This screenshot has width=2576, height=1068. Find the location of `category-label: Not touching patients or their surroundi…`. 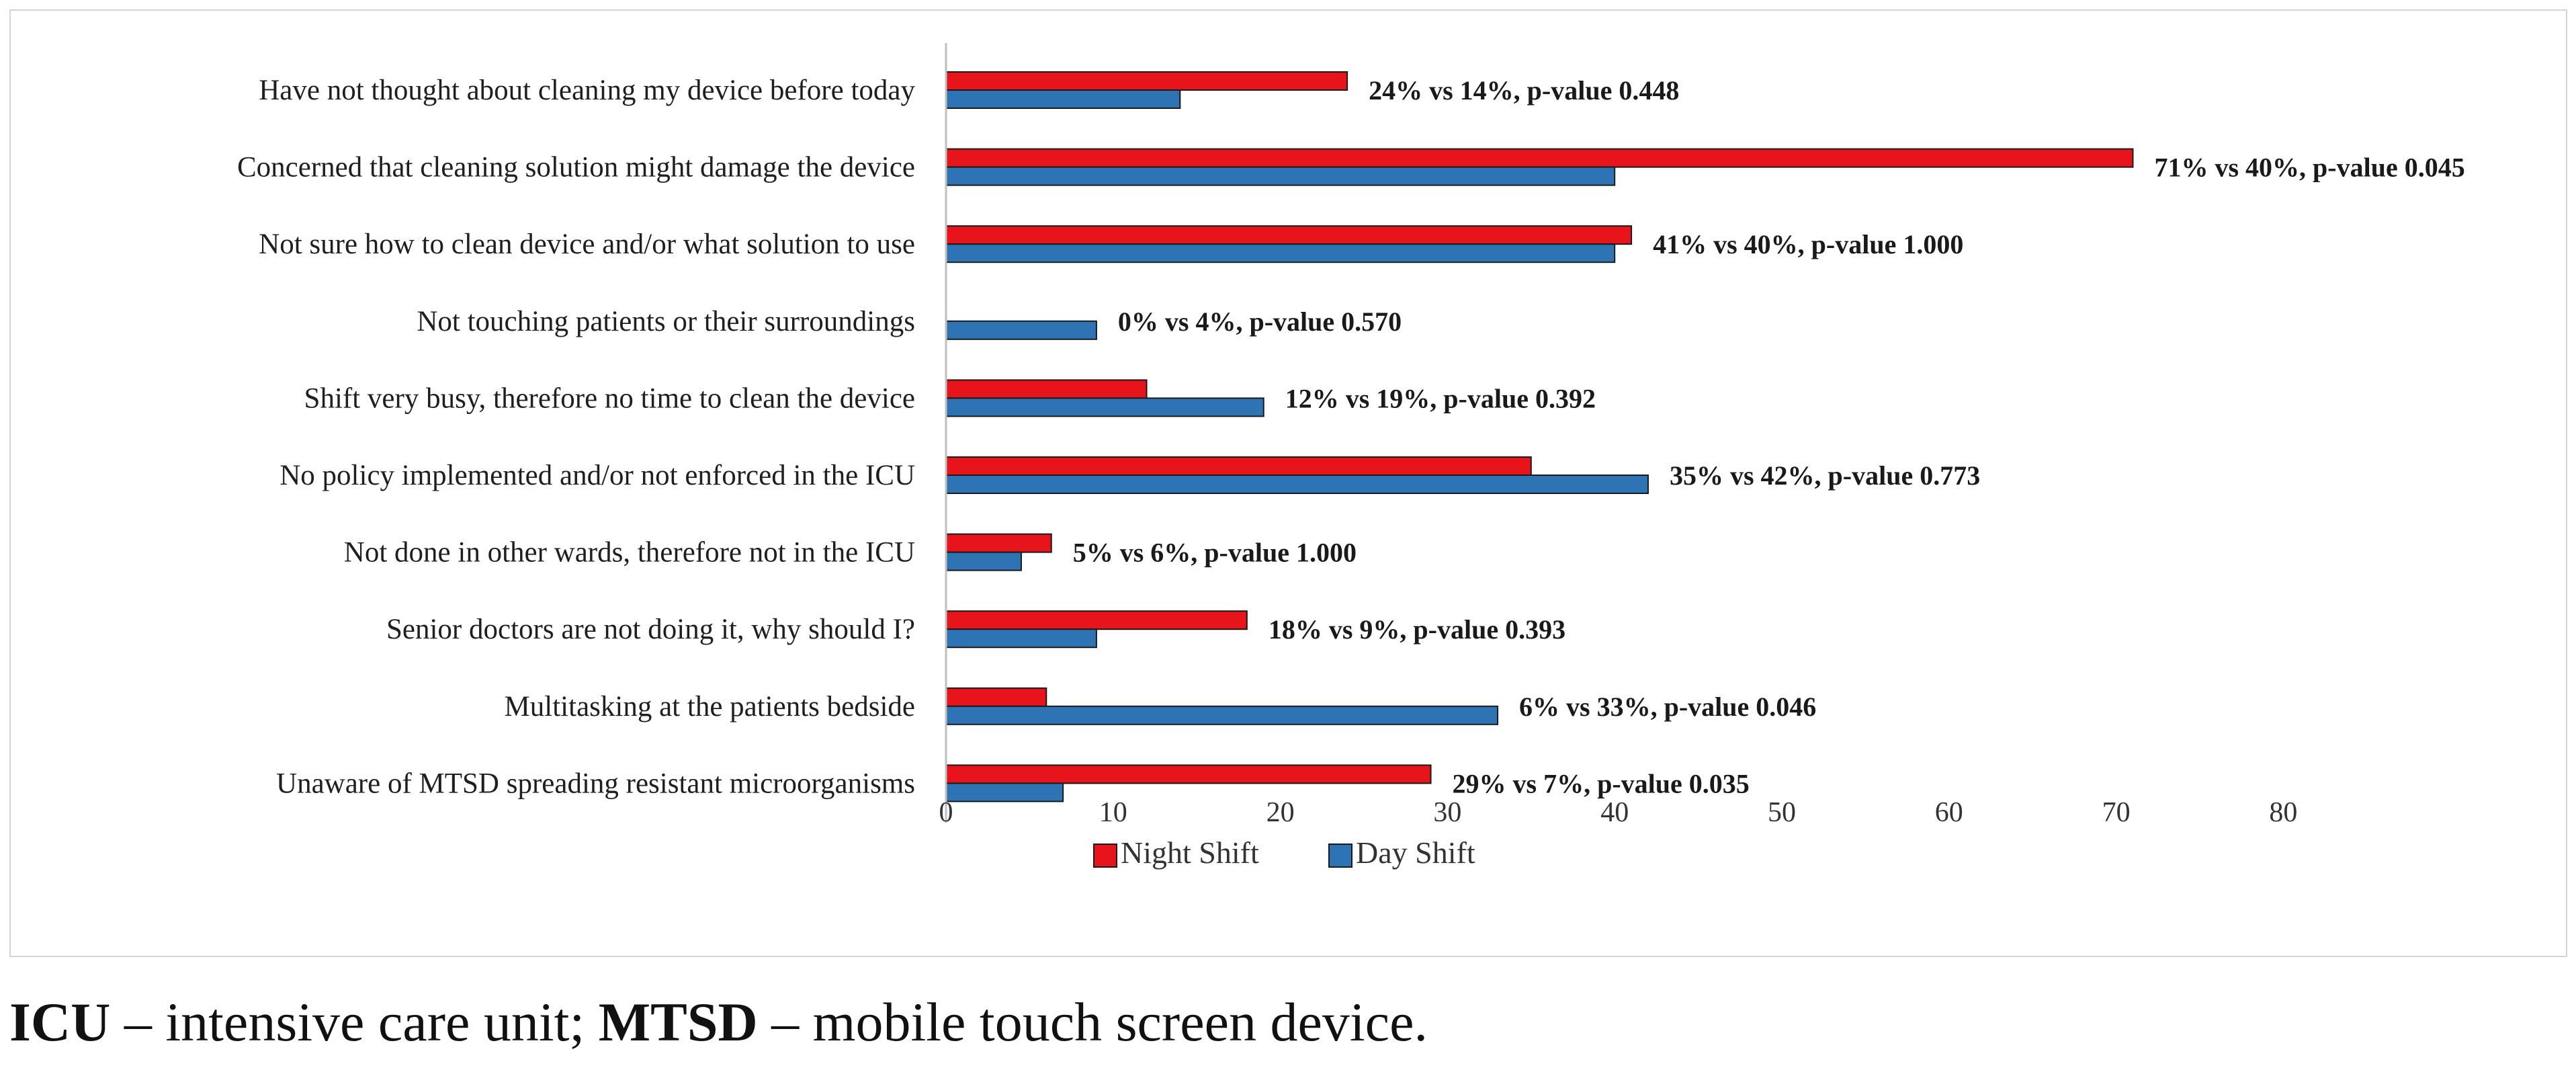

category-label: Not touching patients or their surroundi… is located at coordinates (666, 321).